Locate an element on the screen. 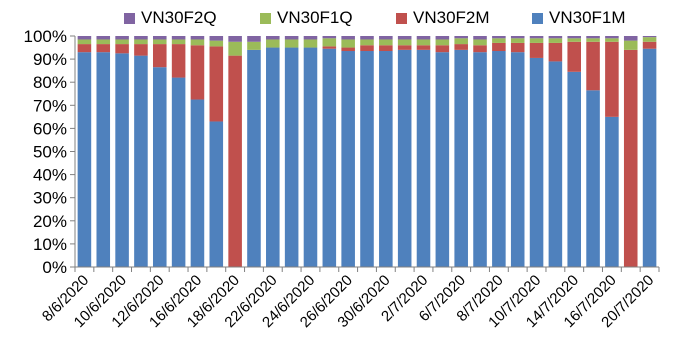 This screenshot has width=673, height=345. y-tick-label: 0% is located at coordinates (54, 267).